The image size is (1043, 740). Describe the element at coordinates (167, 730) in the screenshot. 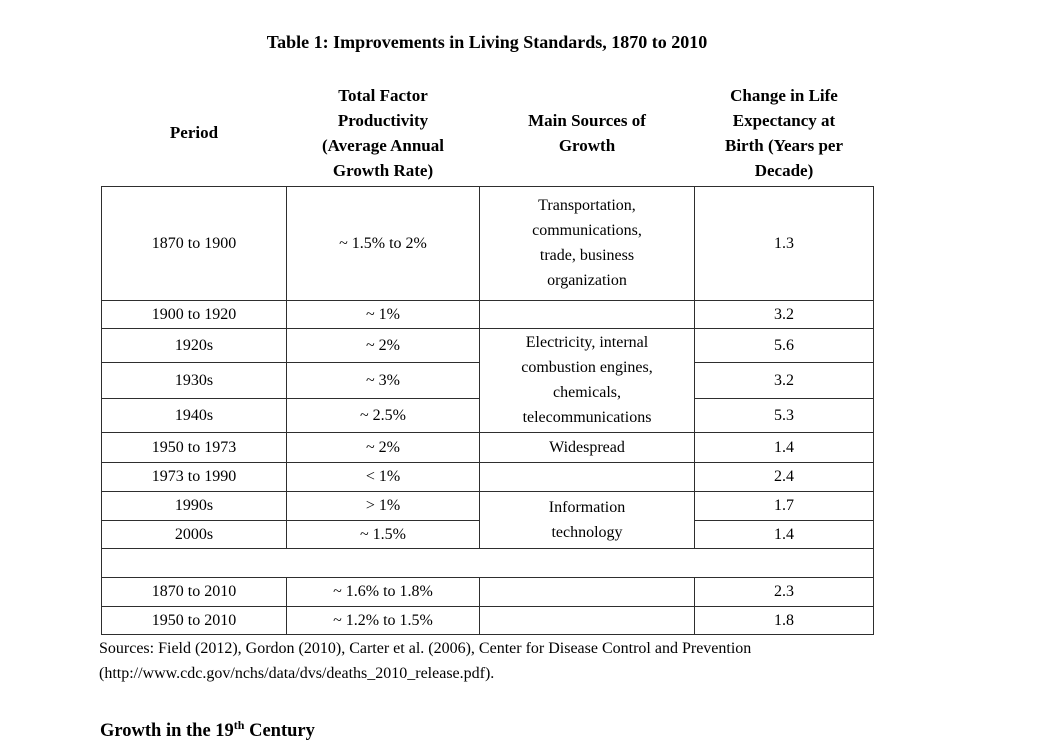

I see `section-heading-text: Growth in the 19` at that location.